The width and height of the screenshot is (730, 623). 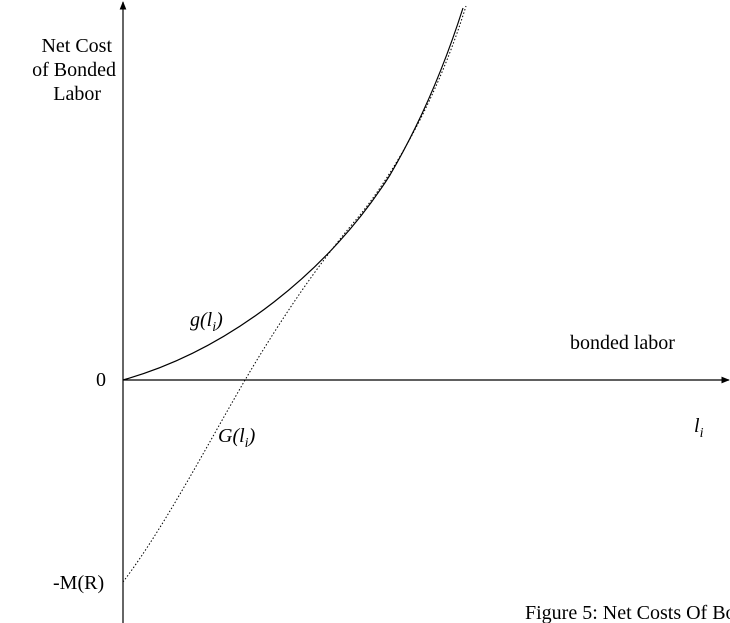 I want to click on y-axis-label: Net Cost, so click(x=76, y=46).